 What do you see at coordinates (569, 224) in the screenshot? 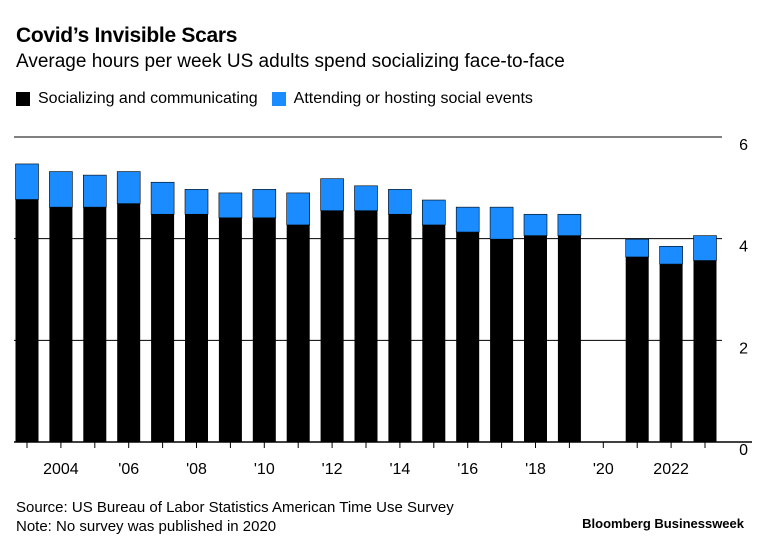
I see `bar-events-2019` at bounding box center [569, 224].